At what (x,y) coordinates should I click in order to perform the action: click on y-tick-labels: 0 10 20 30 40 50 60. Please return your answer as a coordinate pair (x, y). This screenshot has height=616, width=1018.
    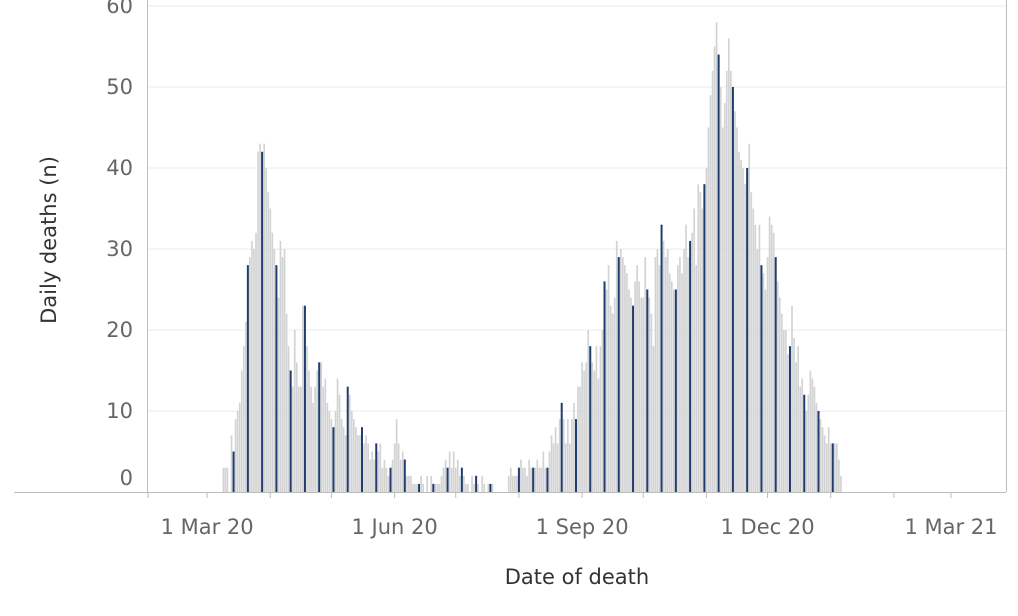
    Looking at the image, I should click on (119, 245).